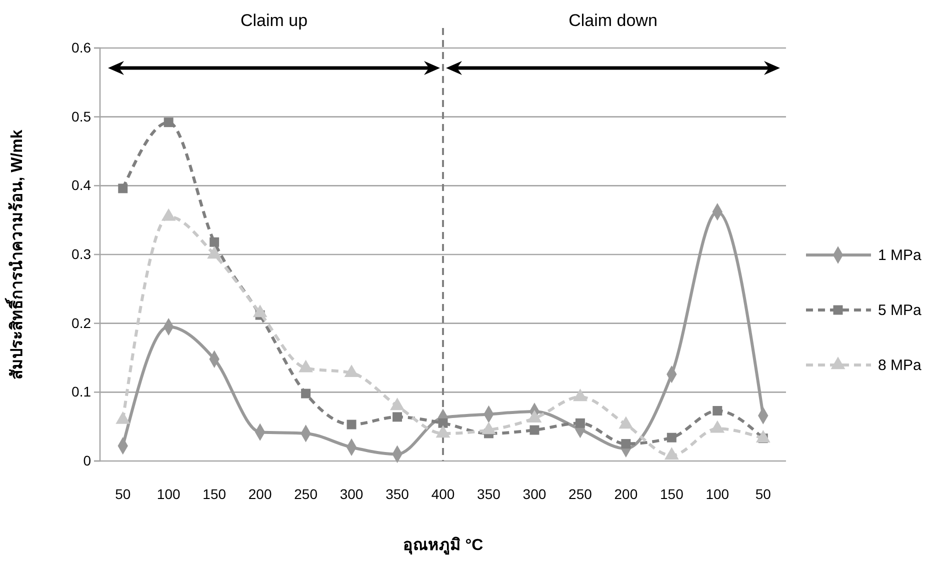  What do you see at coordinates (900, 365) in the screenshot?
I see `legend-label: 8 MPa` at bounding box center [900, 365].